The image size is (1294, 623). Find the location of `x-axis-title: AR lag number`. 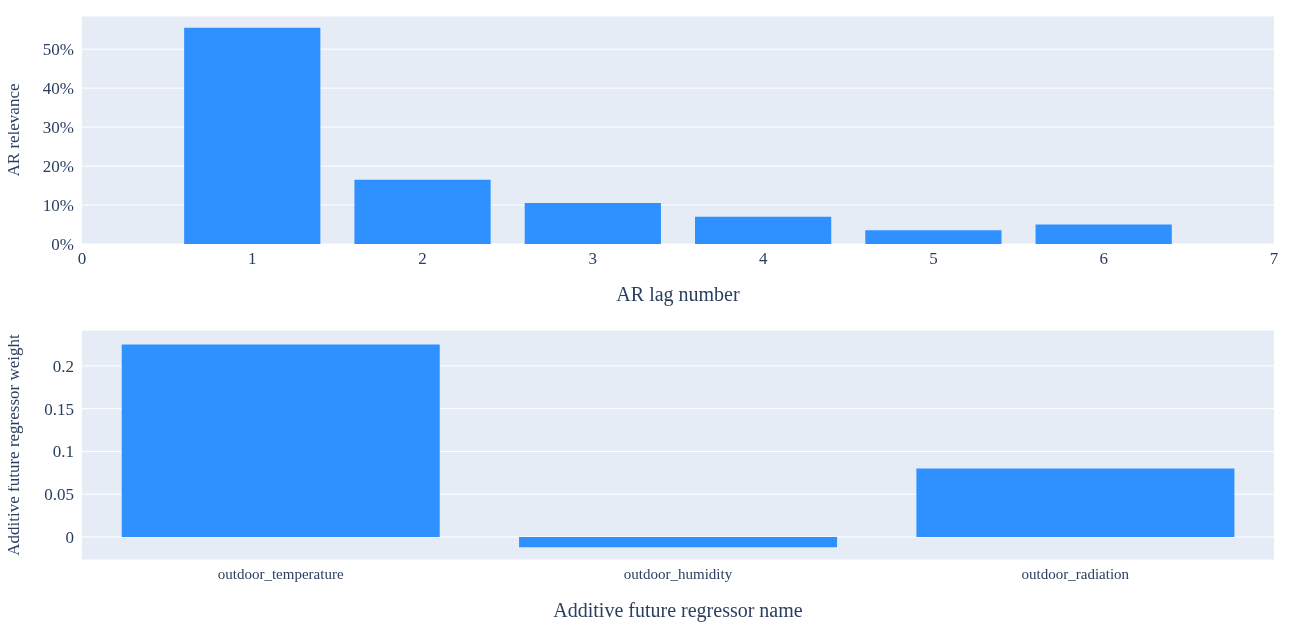

x-axis-title: AR lag number is located at coordinates (678, 294).